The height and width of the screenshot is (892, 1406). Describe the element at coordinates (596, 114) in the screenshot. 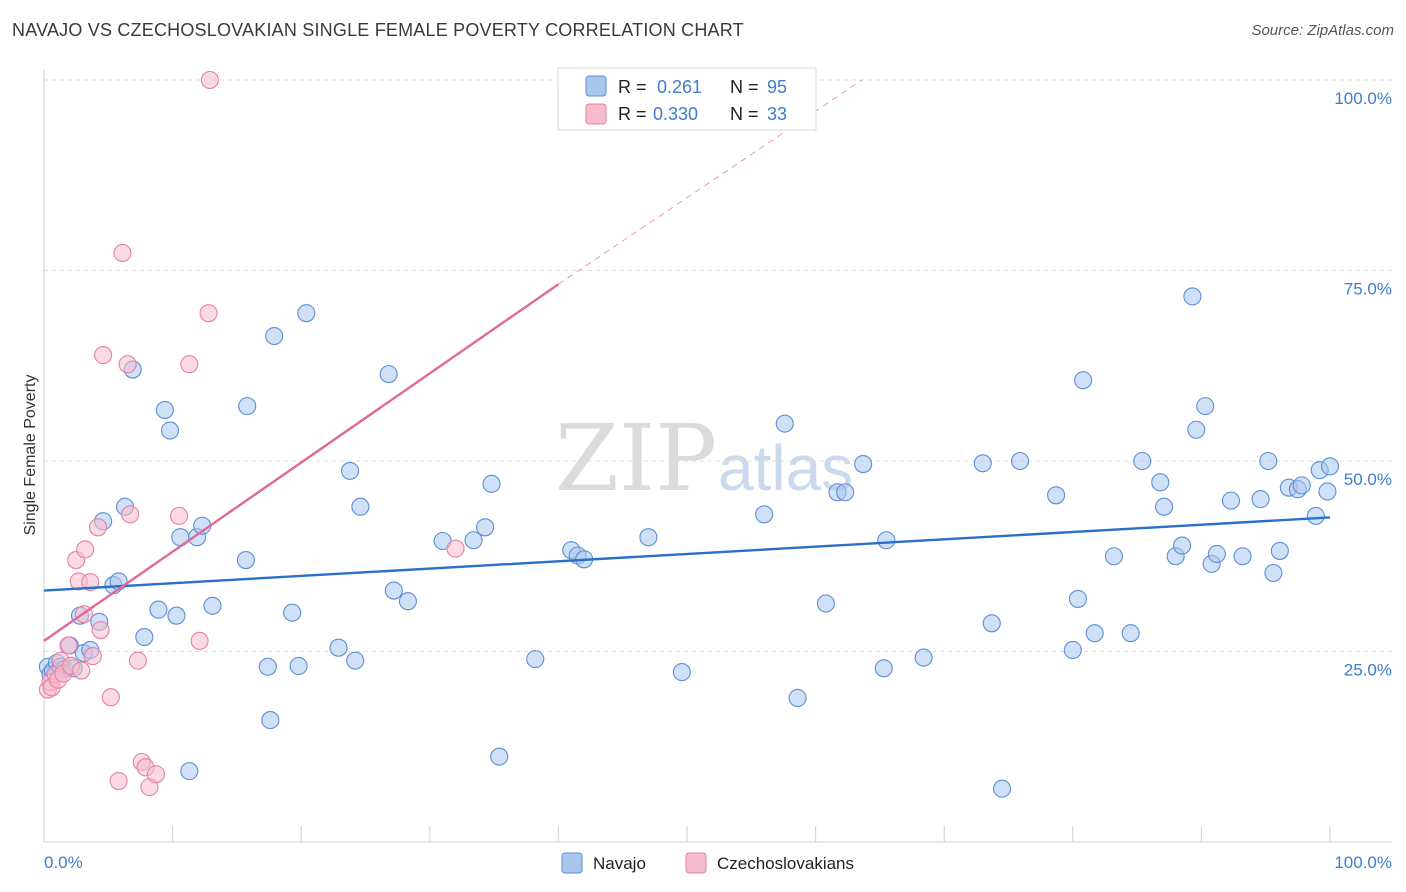

I see `legend-swatch-czech` at that location.